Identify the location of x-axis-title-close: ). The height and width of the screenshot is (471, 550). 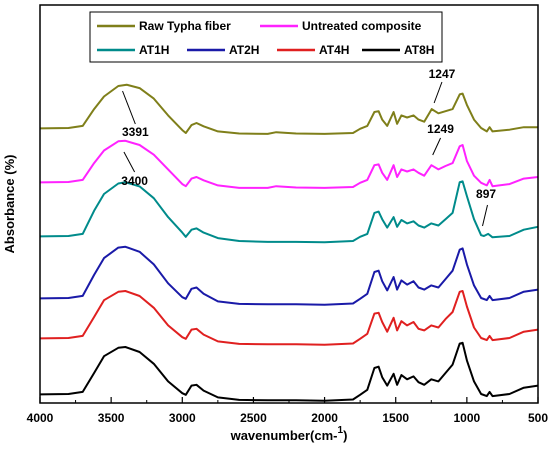
(345, 435).